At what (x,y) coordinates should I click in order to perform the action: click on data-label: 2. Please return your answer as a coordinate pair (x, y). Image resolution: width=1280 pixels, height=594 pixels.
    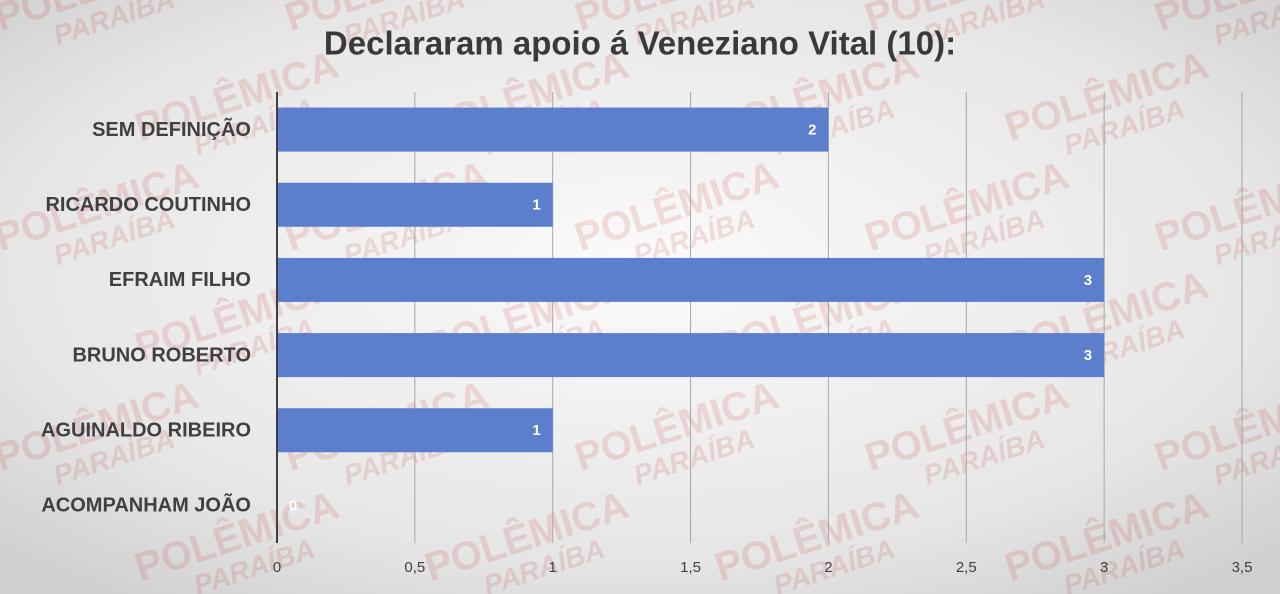
    Looking at the image, I should click on (812, 130).